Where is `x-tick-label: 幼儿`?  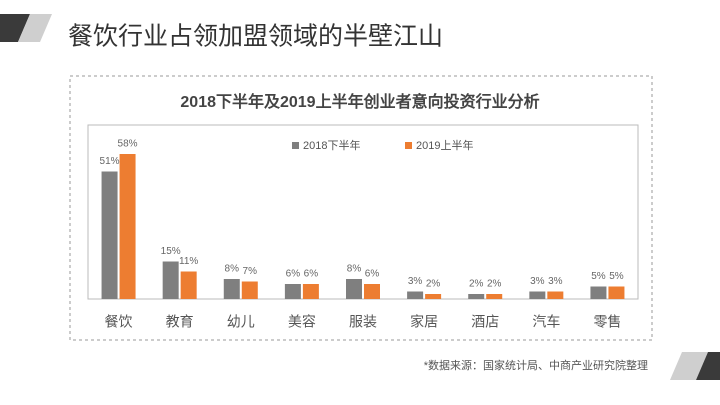 x-tick-label: 幼儿 is located at coordinates (241, 322).